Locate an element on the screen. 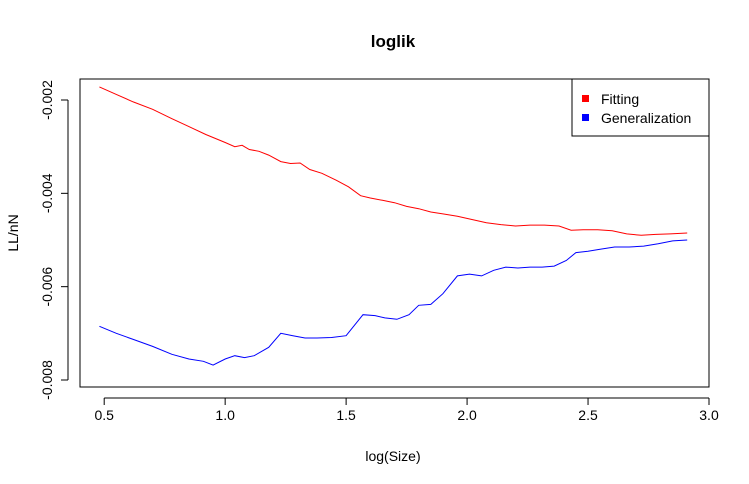 The width and height of the screenshot is (749, 484). y-axis: -0.002 -0.004 -0.006 -0.008 is located at coordinates (53, 240).